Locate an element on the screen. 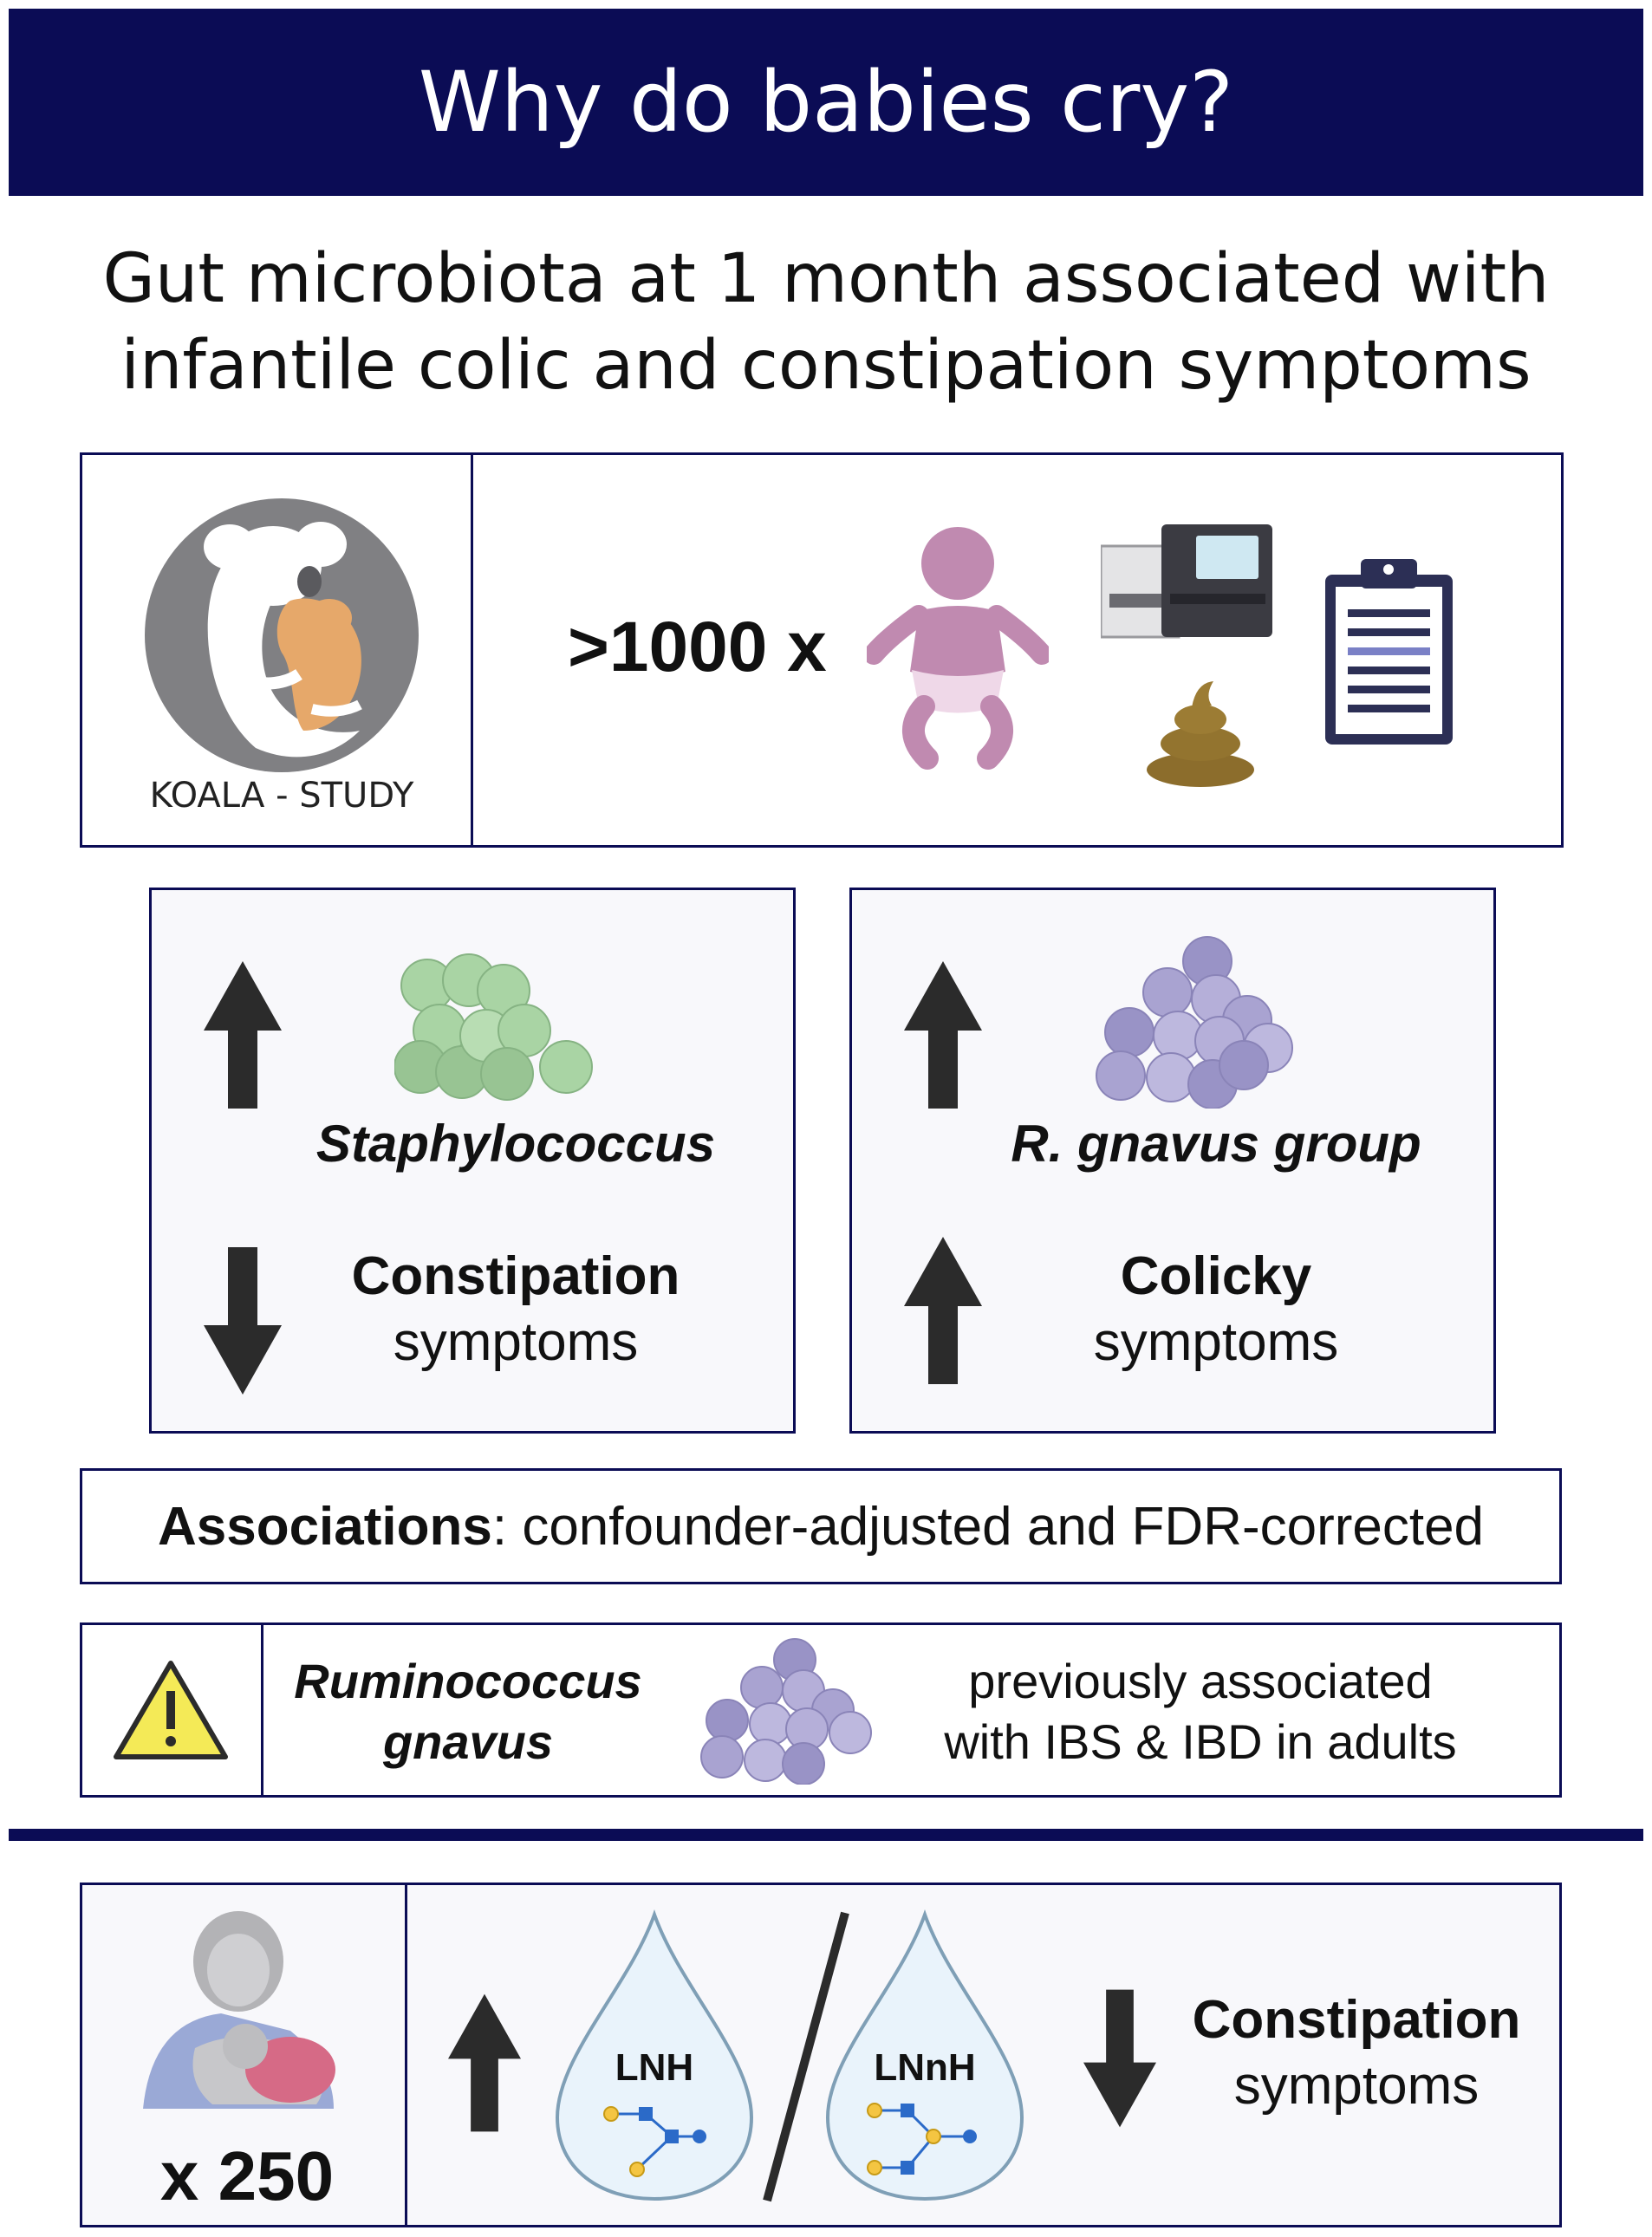 This screenshot has height=2237, width=1652. page-title: Why do babies cry? is located at coordinates (826, 102).